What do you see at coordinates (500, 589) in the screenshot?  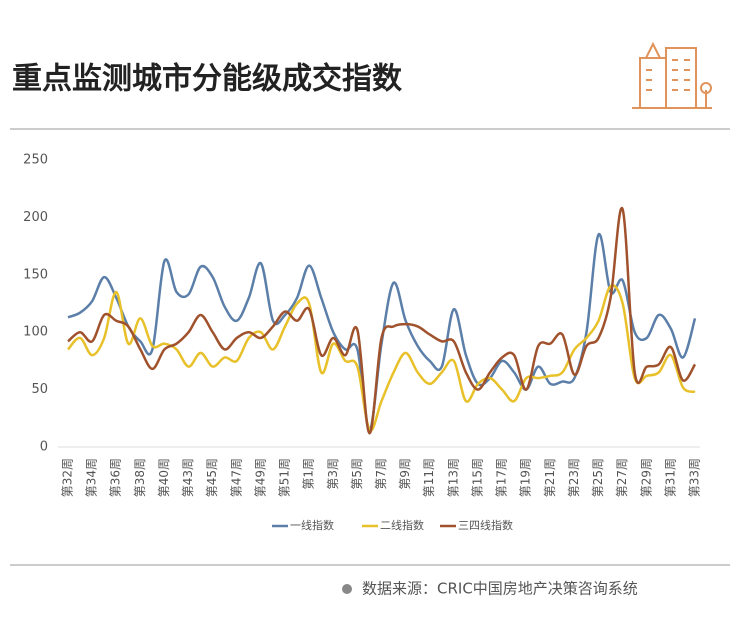 I see `source: 数据来源：CRIC中国房地产决策咨询系统` at bounding box center [500, 589].